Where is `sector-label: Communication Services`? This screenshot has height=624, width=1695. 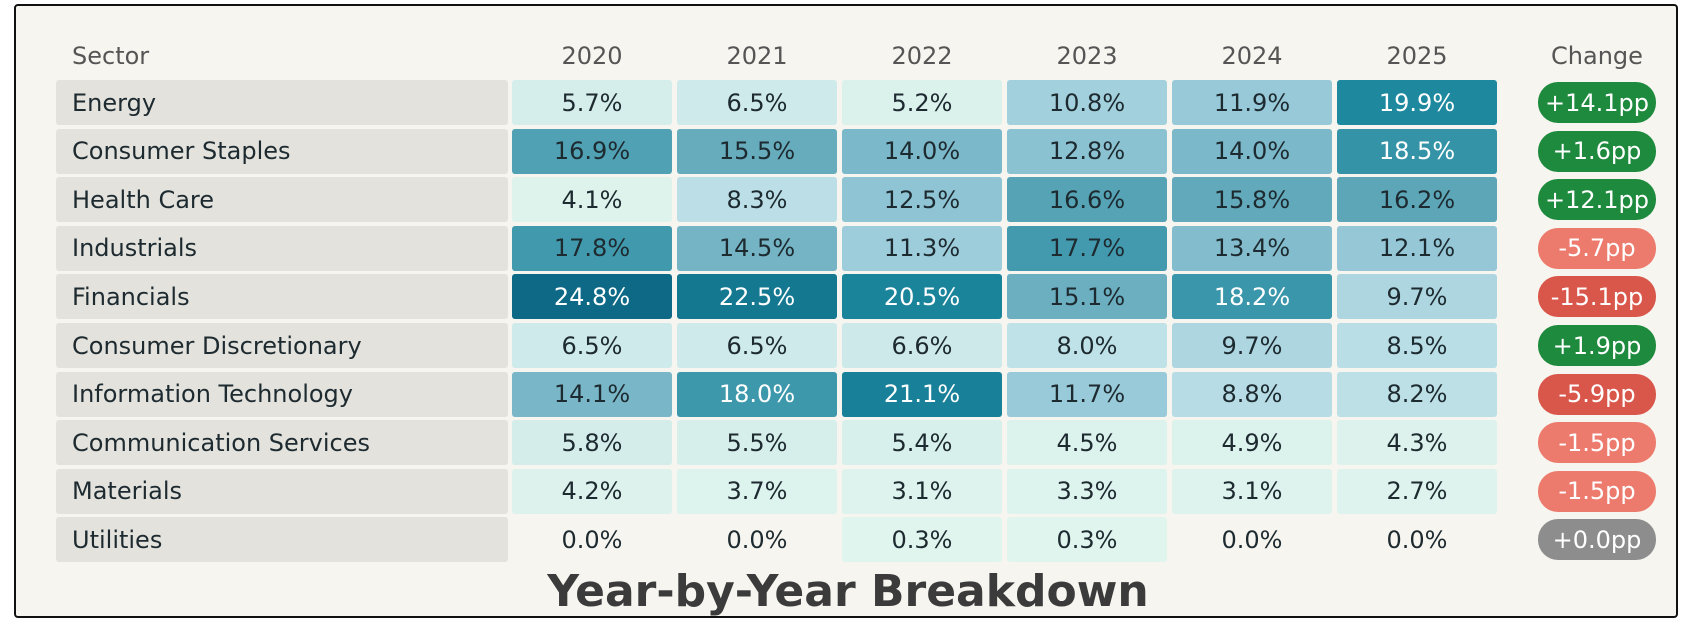
sector-label: Communication Services is located at coordinates (282, 443).